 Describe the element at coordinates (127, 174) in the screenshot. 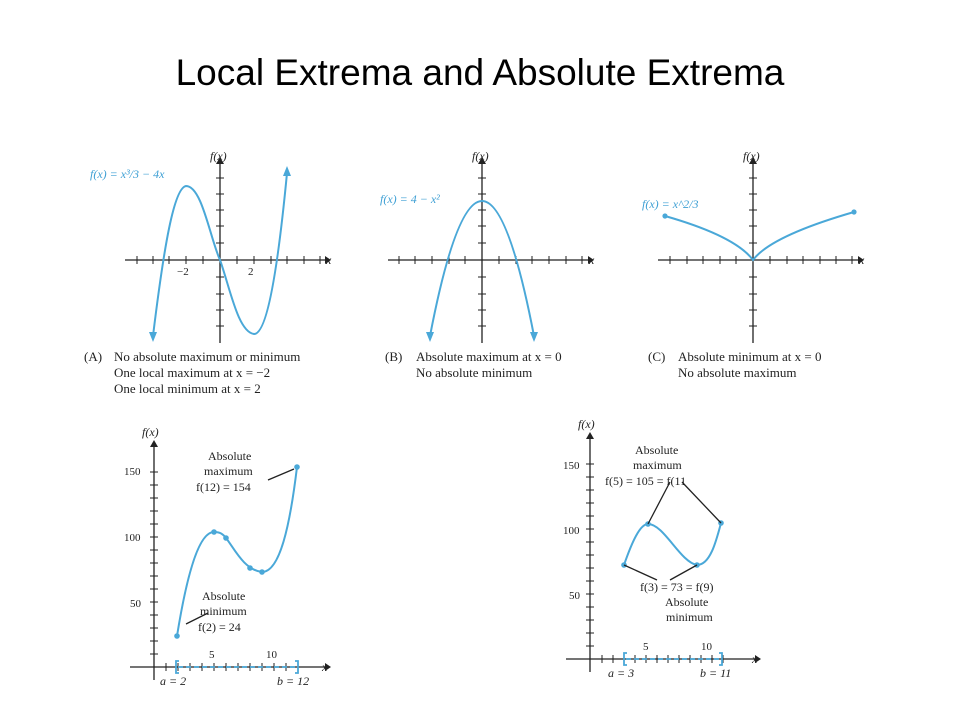

I see `function-label: f(x) = x³/3 − 4x` at that location.